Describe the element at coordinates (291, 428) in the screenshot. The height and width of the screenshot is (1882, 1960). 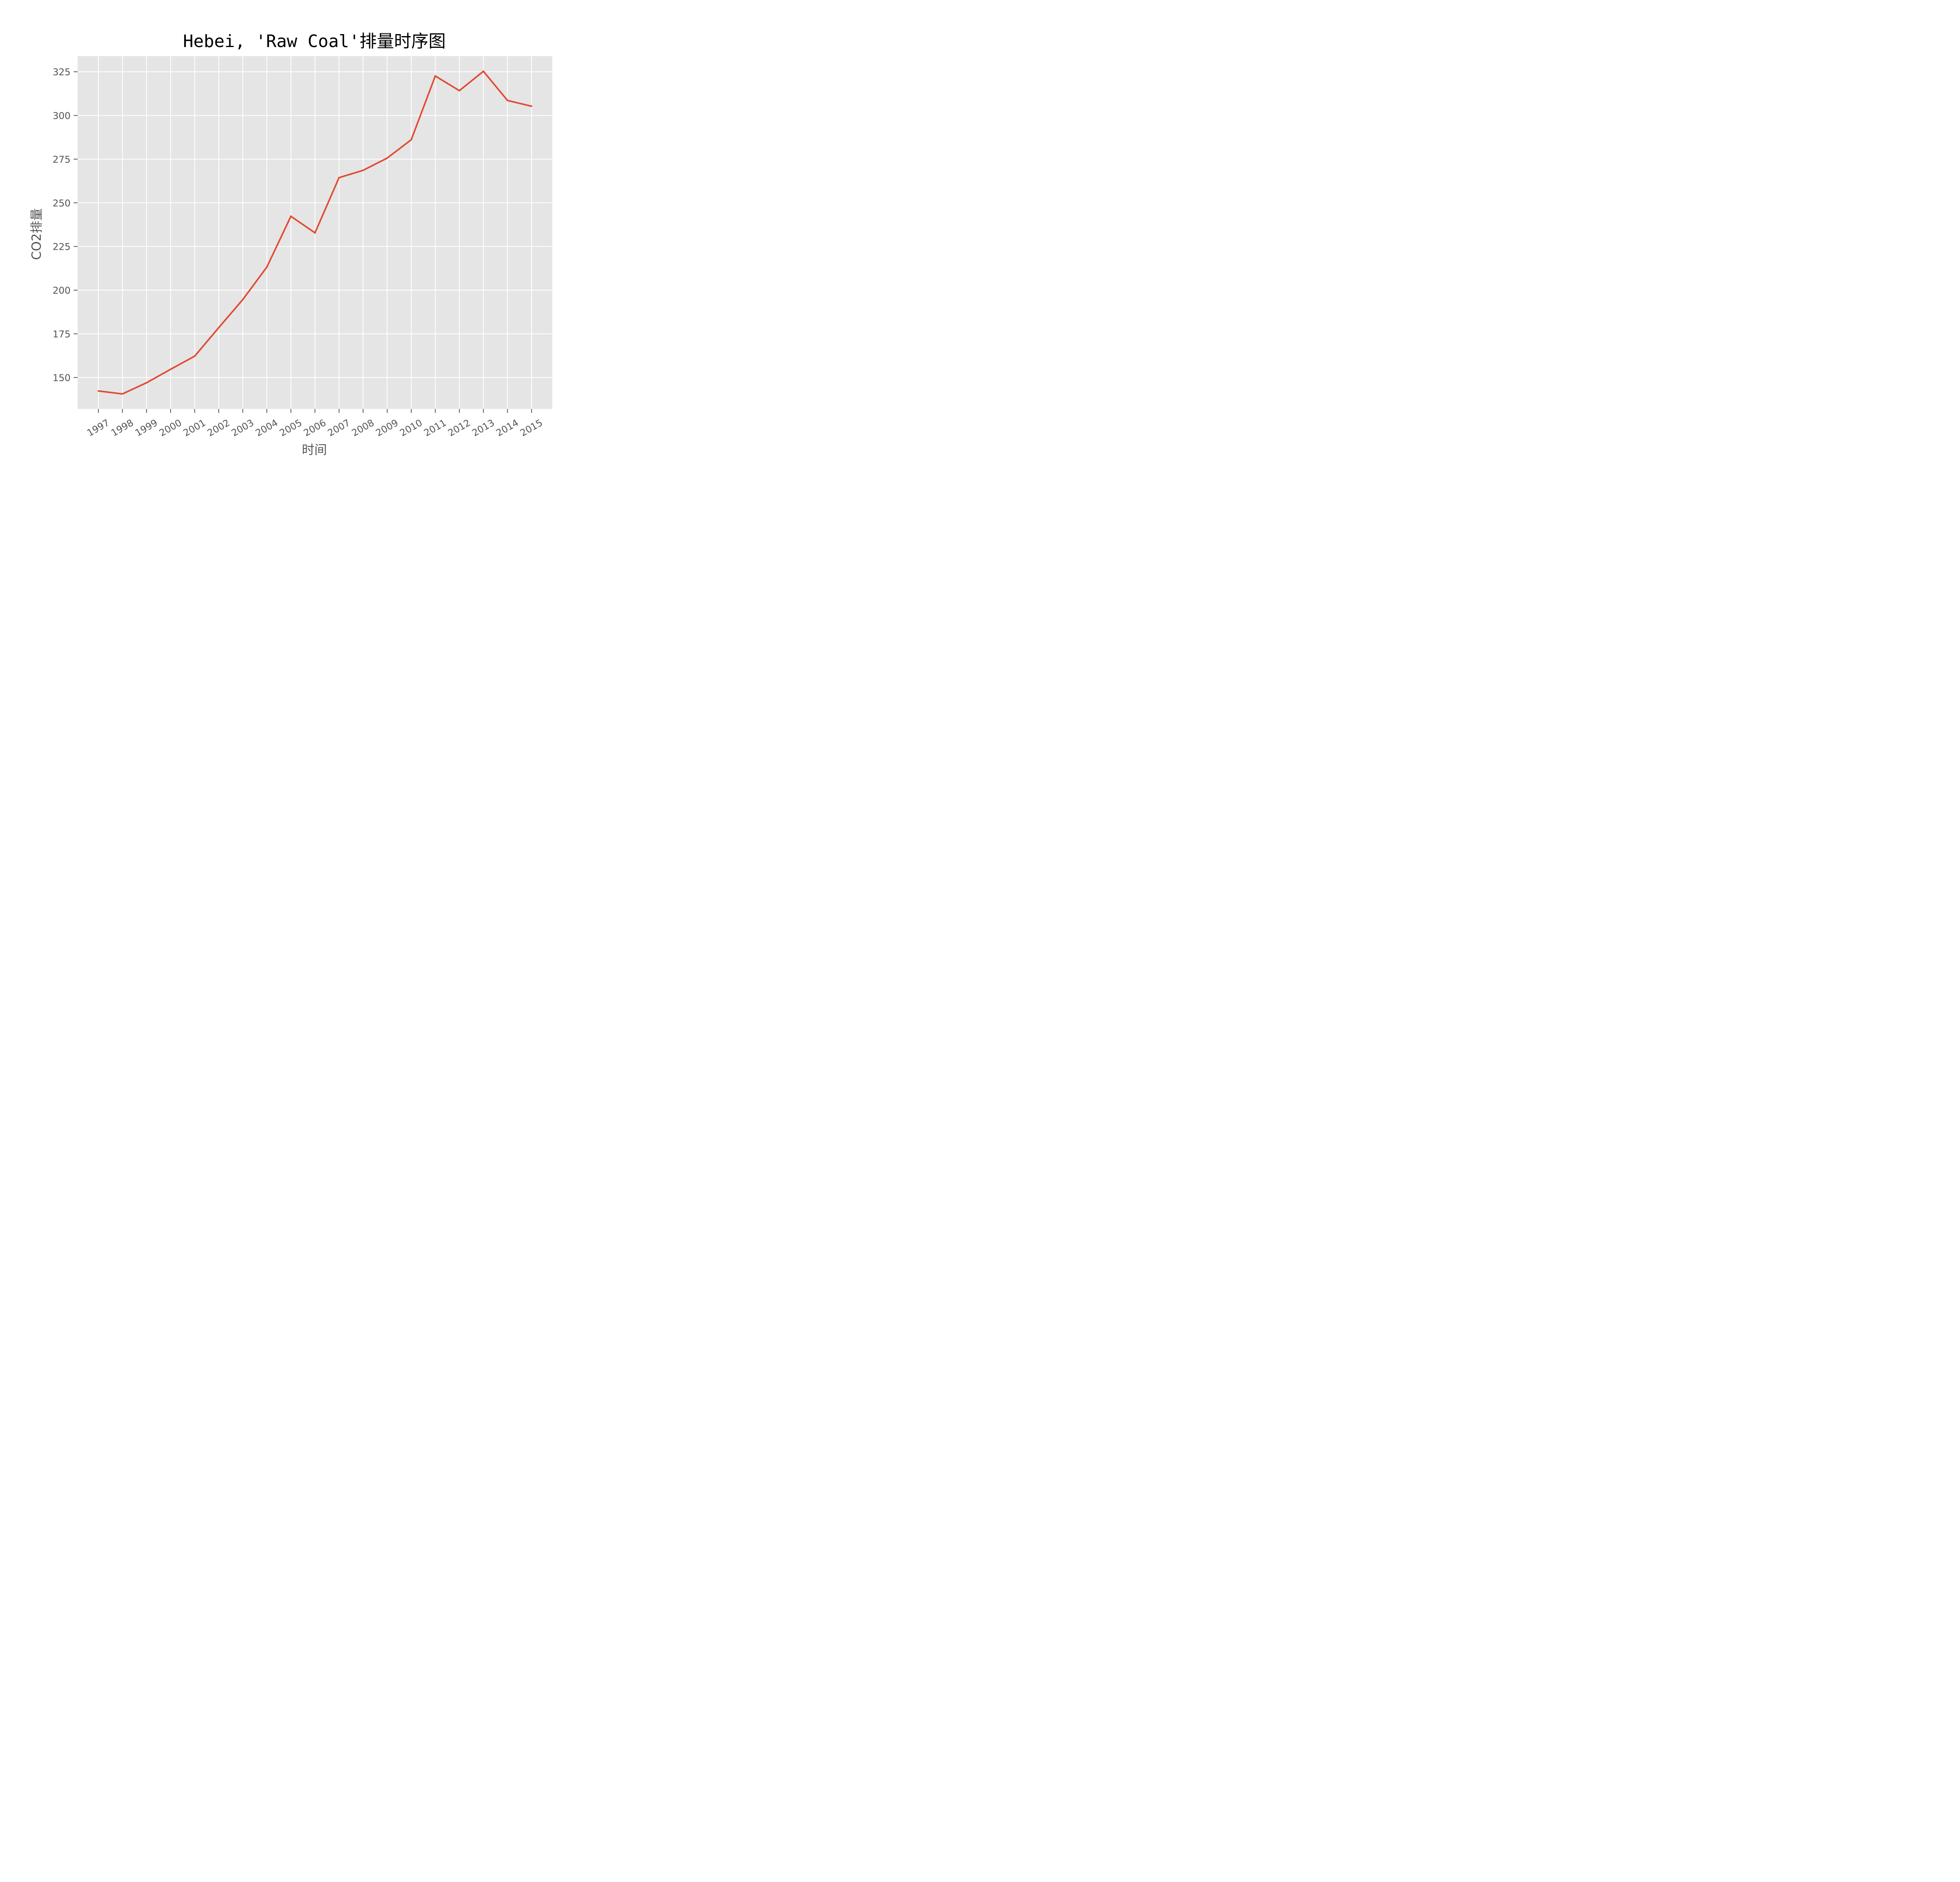
I see `x-tick-label: 2005` at that location.